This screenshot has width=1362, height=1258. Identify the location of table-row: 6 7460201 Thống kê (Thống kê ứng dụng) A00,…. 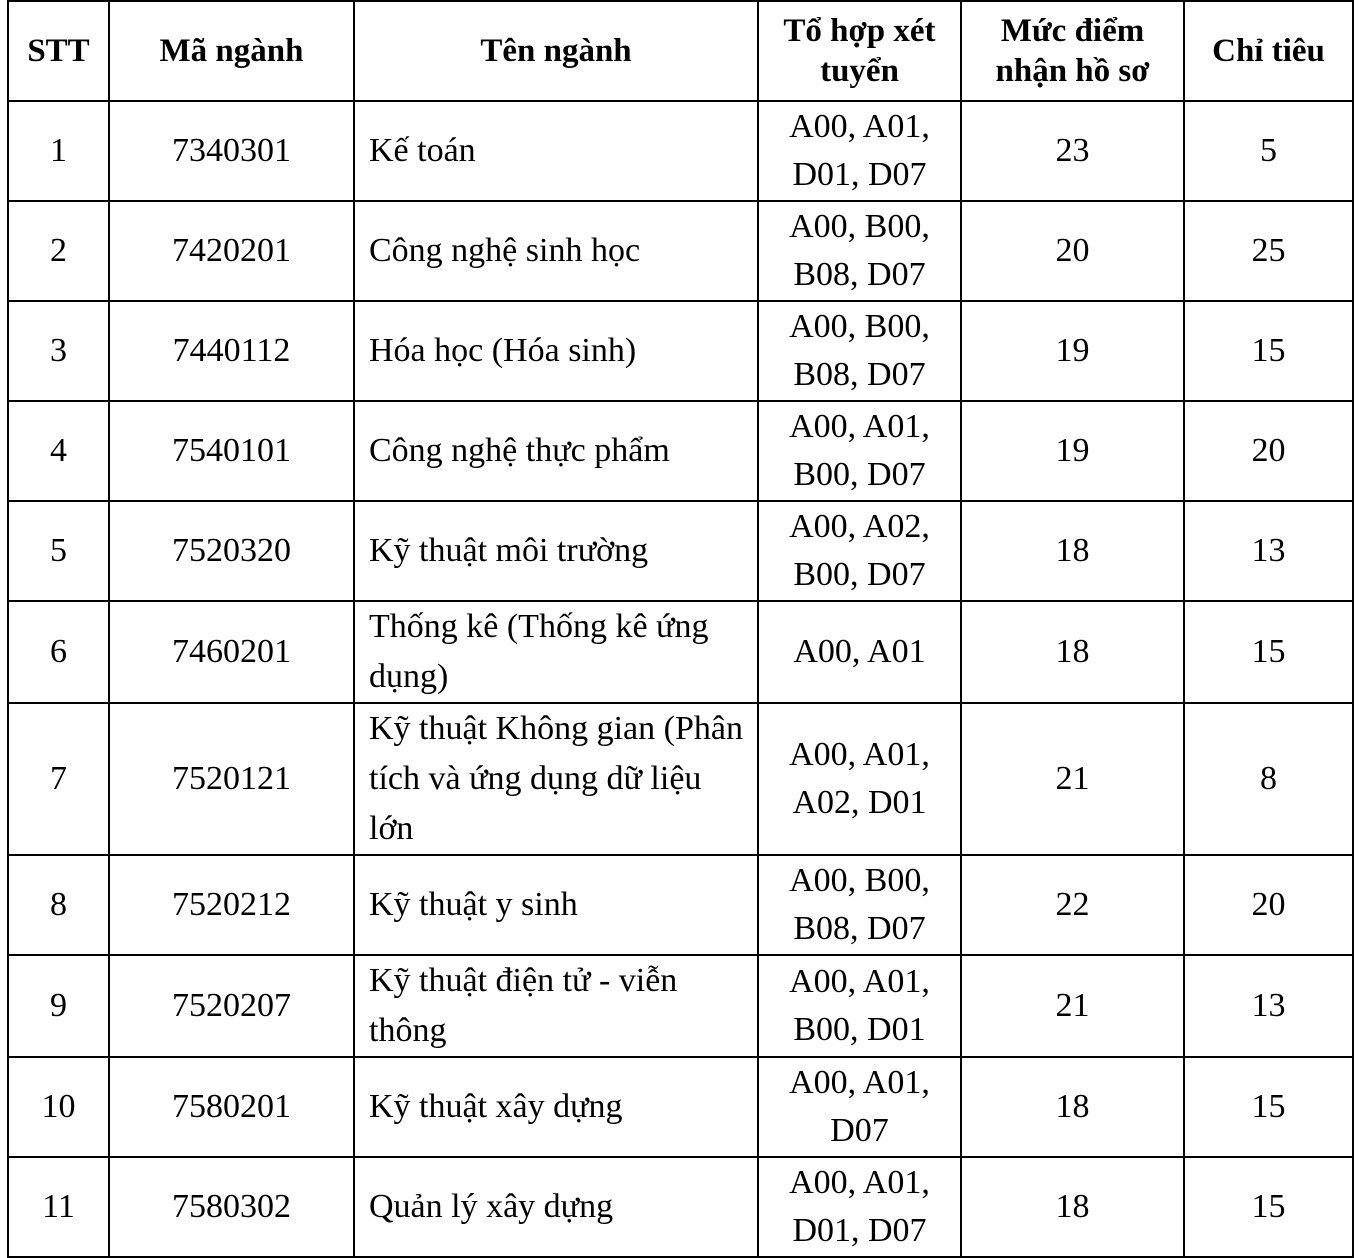
(680, 652).